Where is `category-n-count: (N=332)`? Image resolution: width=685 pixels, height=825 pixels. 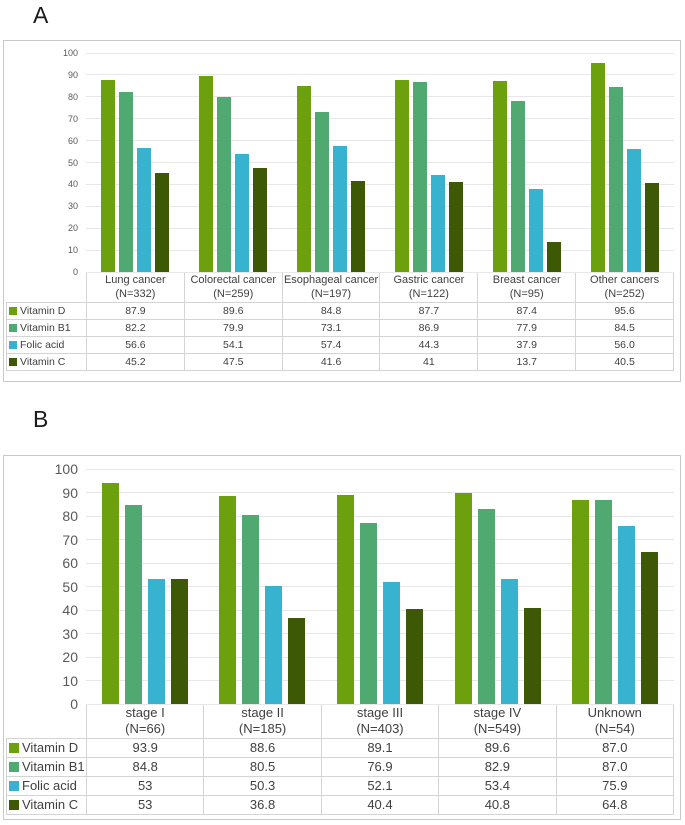
category-n-count: (N=332) is located at coordinates (135, 293).